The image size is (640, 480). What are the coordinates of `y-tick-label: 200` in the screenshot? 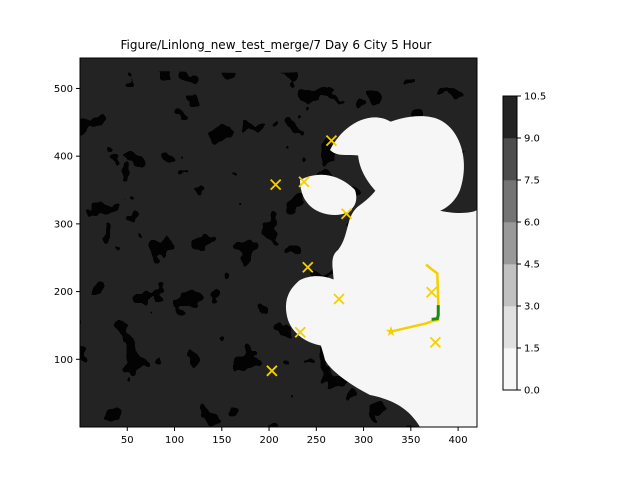 It's located at (63, 292).